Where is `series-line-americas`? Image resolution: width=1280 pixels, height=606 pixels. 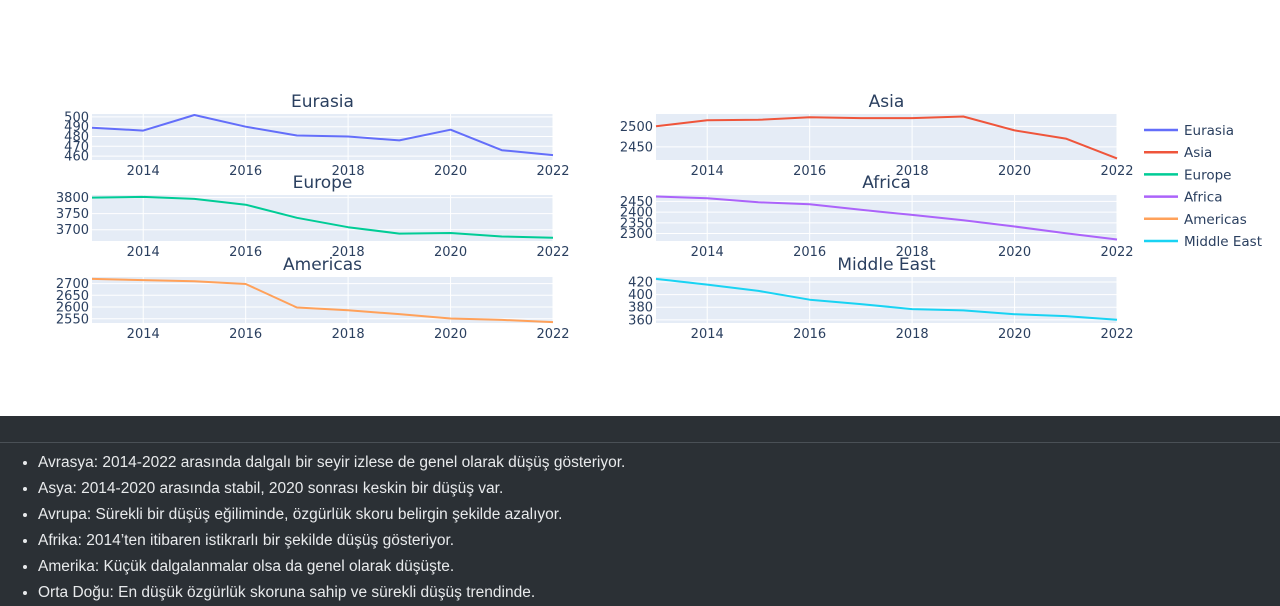
series-line-americas is located at coordinates (322, 300).